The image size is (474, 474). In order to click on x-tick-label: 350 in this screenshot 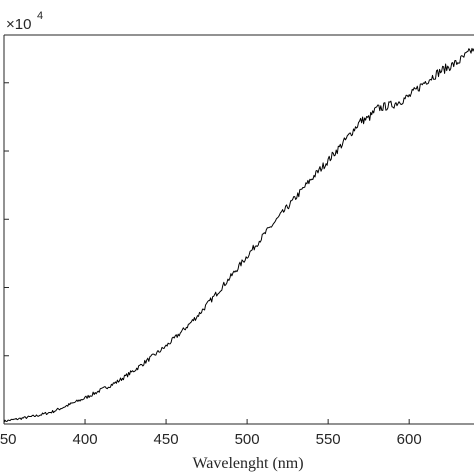, I will do `click(8, 439)`.